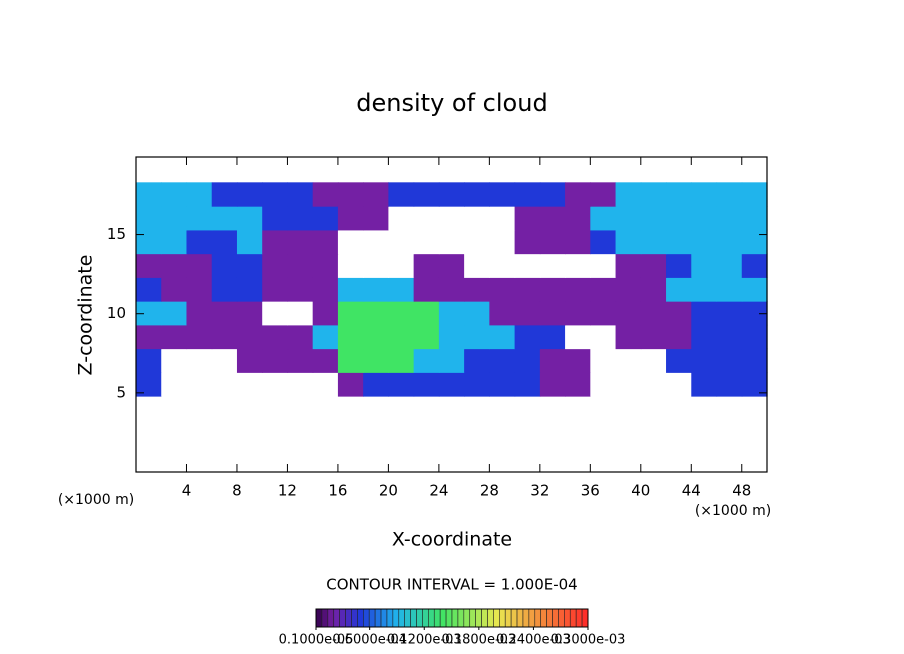 The width and height of the screenshot is (904, 654). Describe the element at coordinates (237, 491) in the screenshot. I see `x-tick-label: 8` at that location.